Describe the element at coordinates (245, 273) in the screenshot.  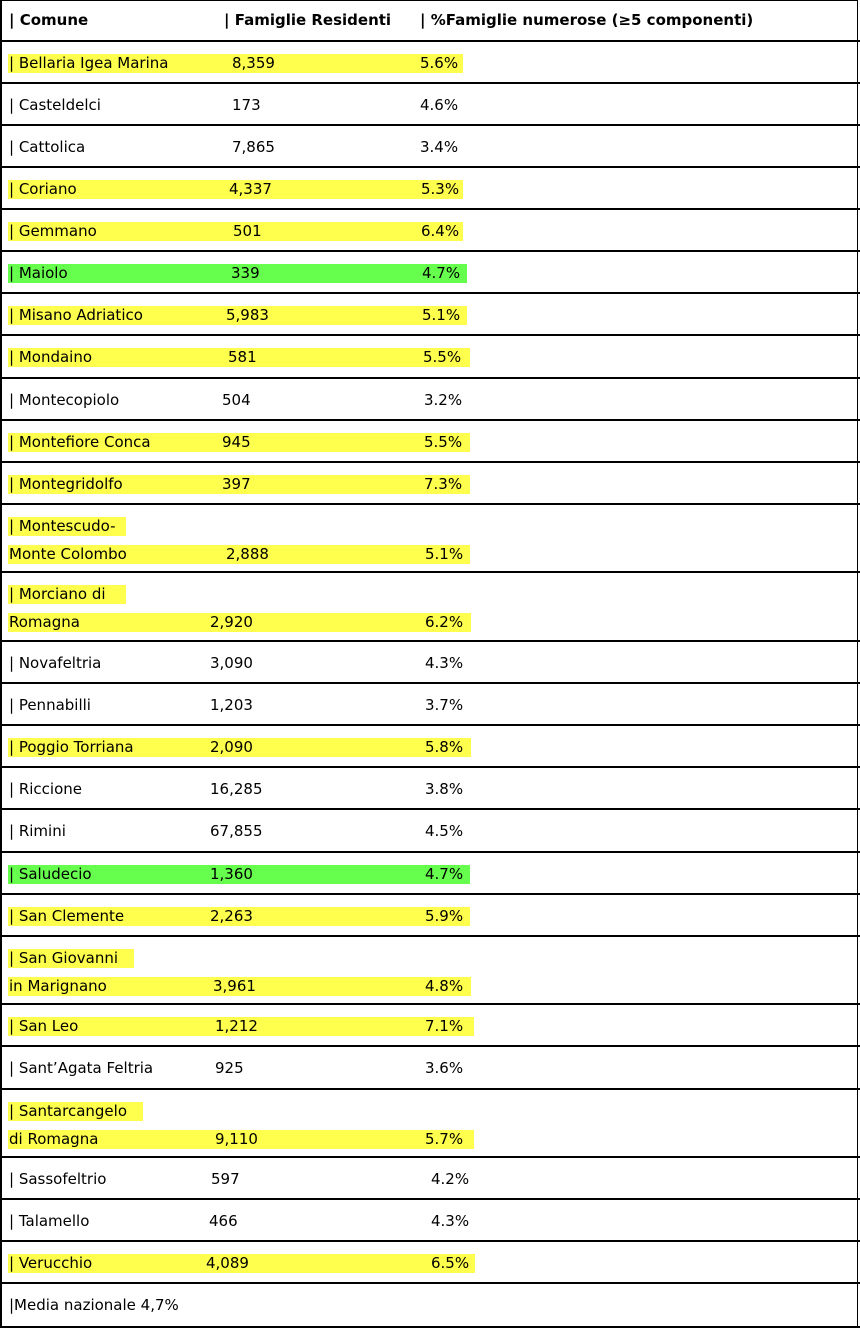
I see `famiglie-residenti-value: 339` at that location.